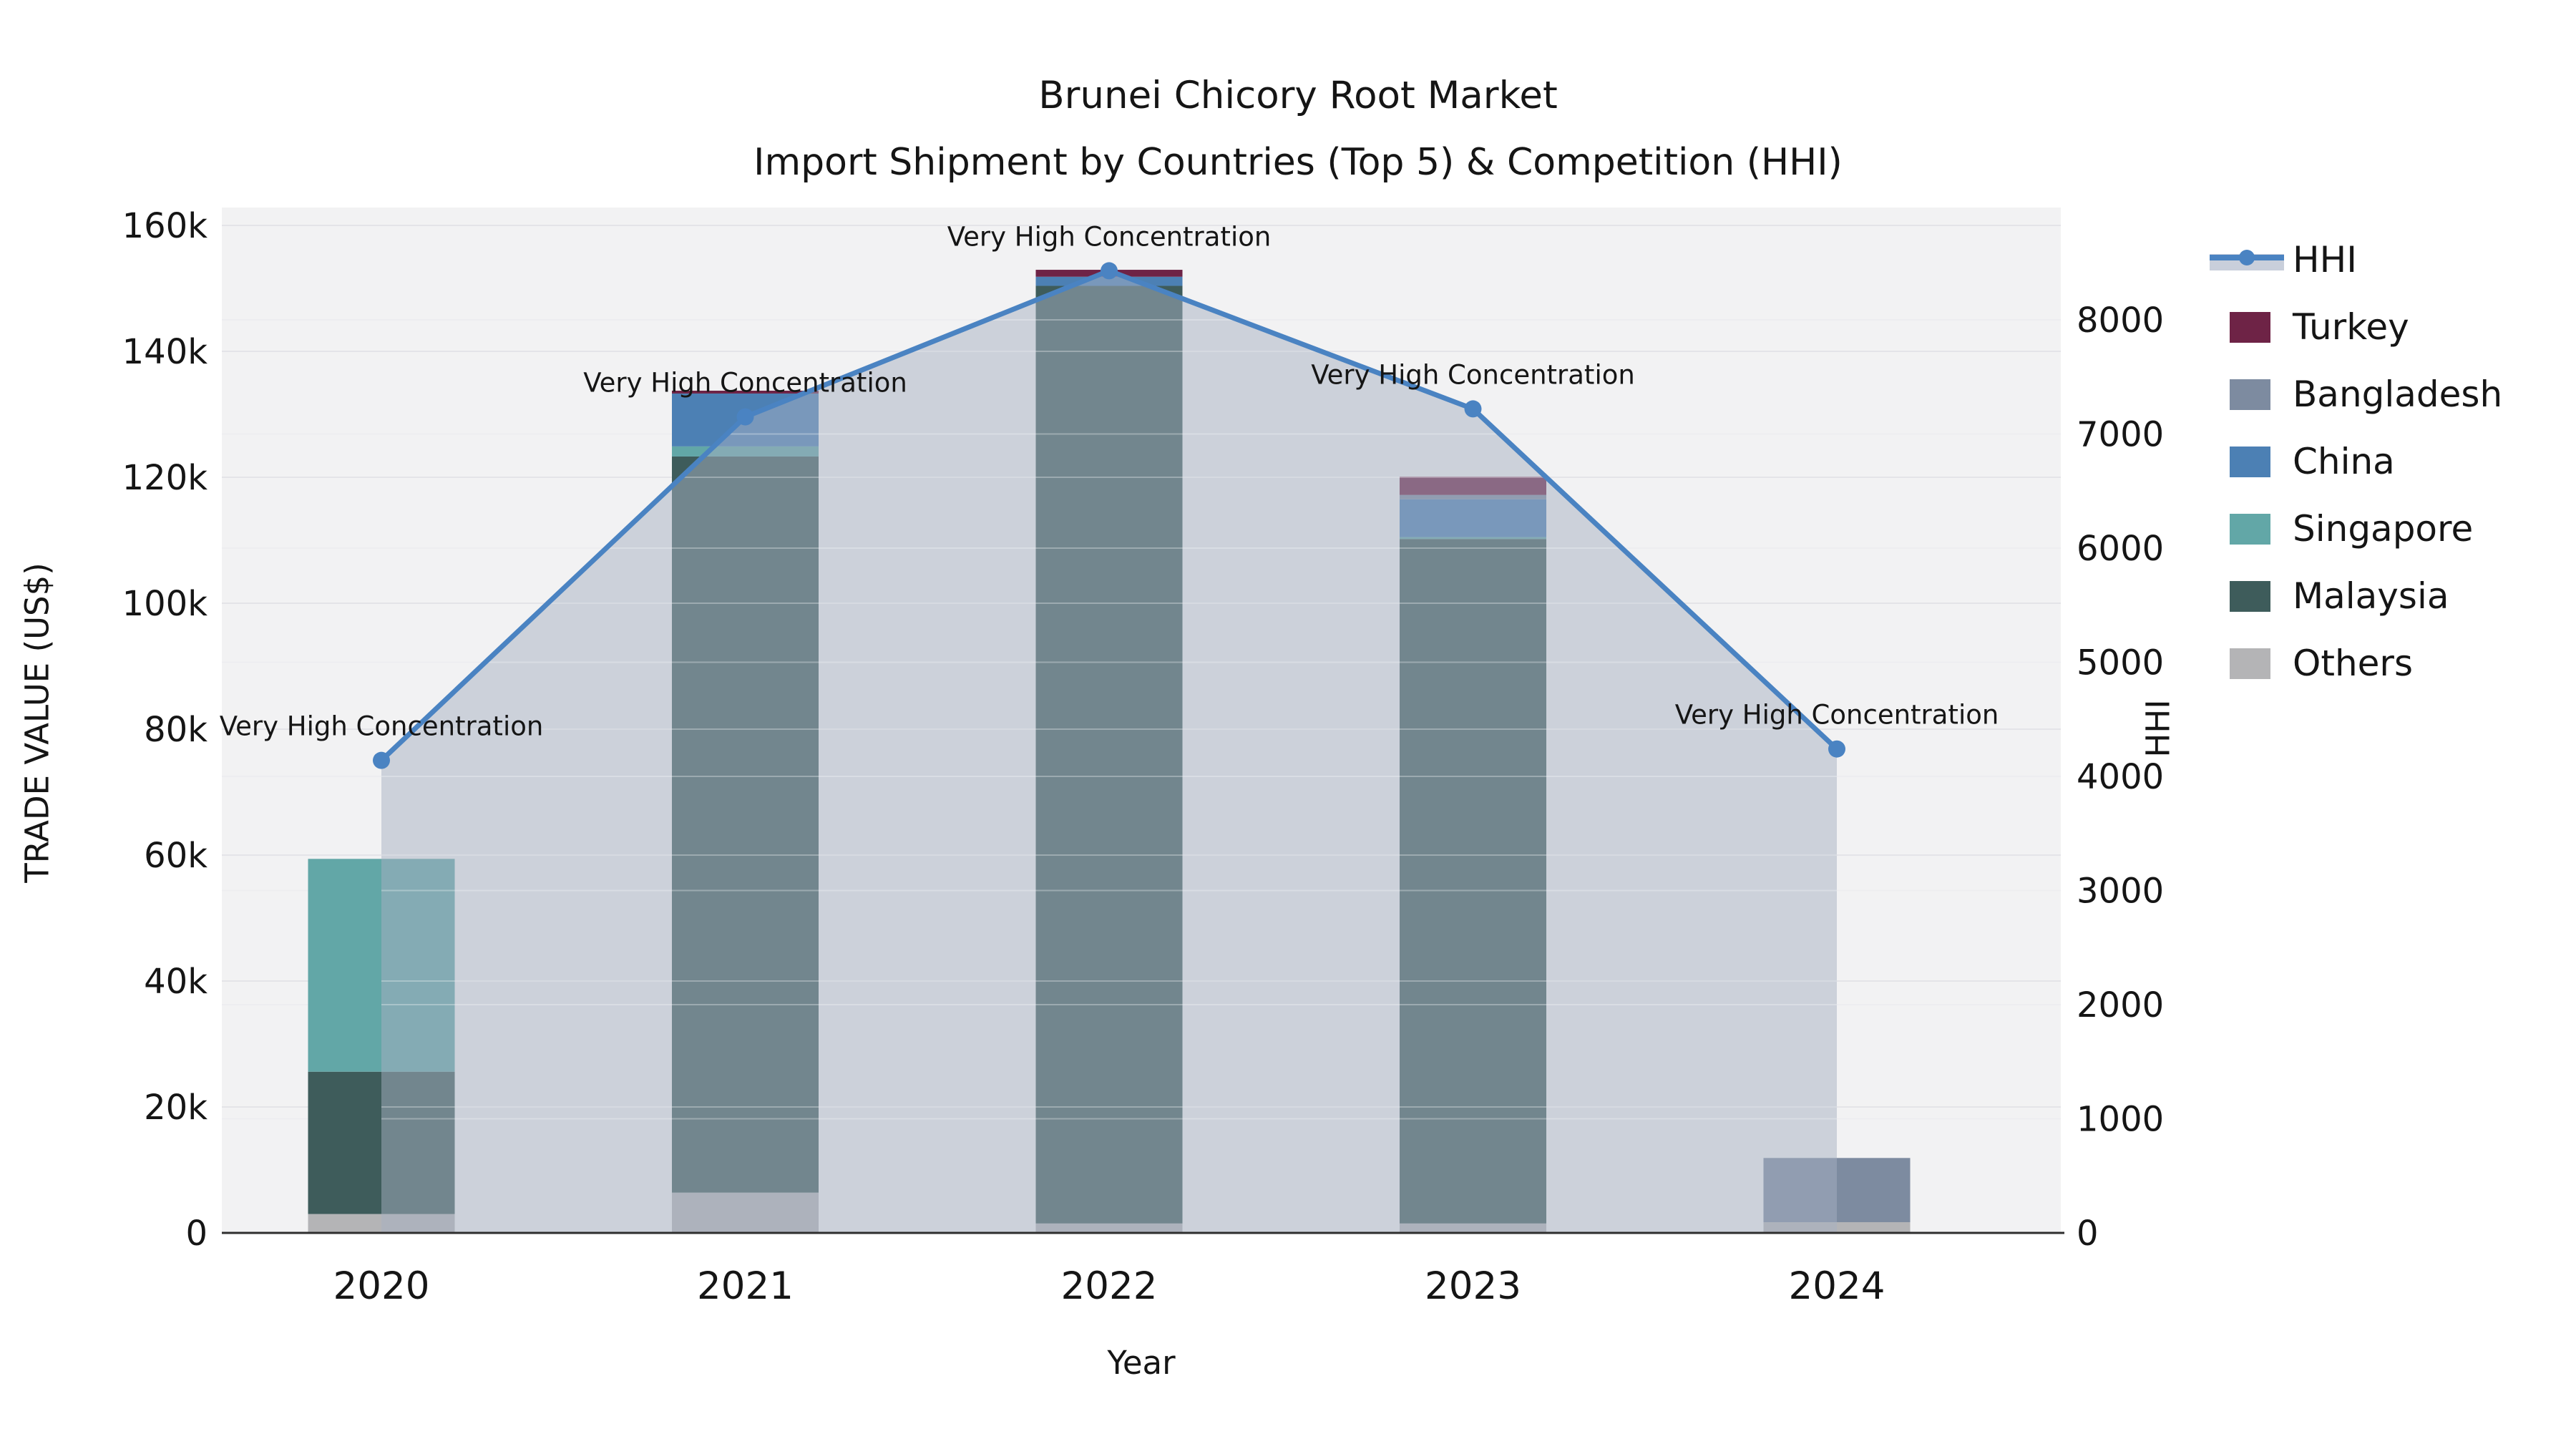 The image size is (2576, 1449). Describe the element at coordinates (381, 1286) in the screenshot. I see `x-tick-2020: 2020` at that location.